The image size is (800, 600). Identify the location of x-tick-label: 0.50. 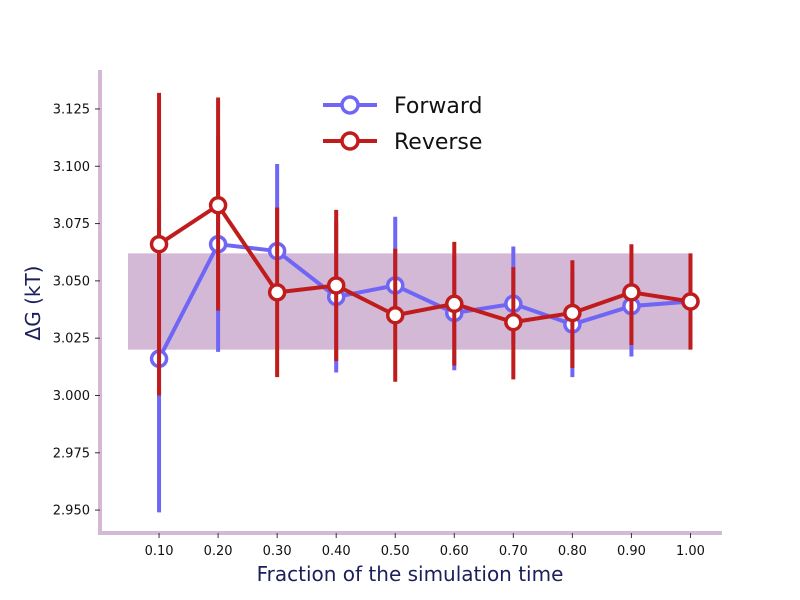
(395, 551).